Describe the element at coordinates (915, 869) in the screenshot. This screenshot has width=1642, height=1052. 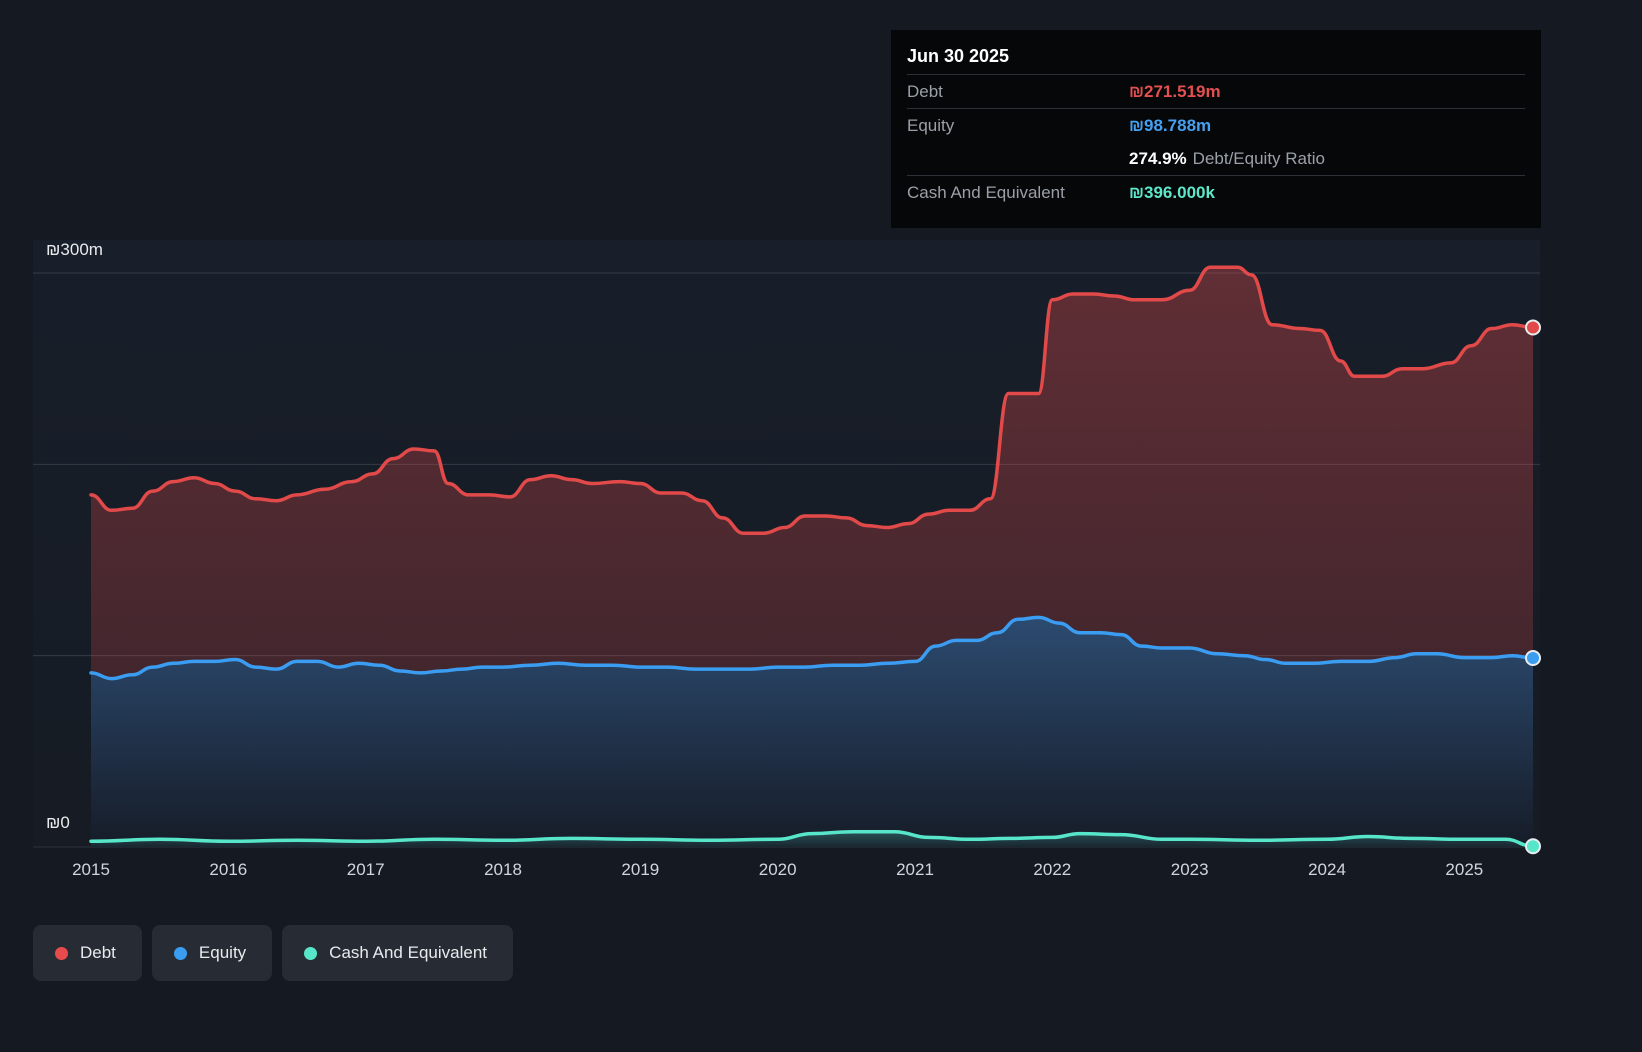
I see `x-axis-tick-2021: 2021` at that location.